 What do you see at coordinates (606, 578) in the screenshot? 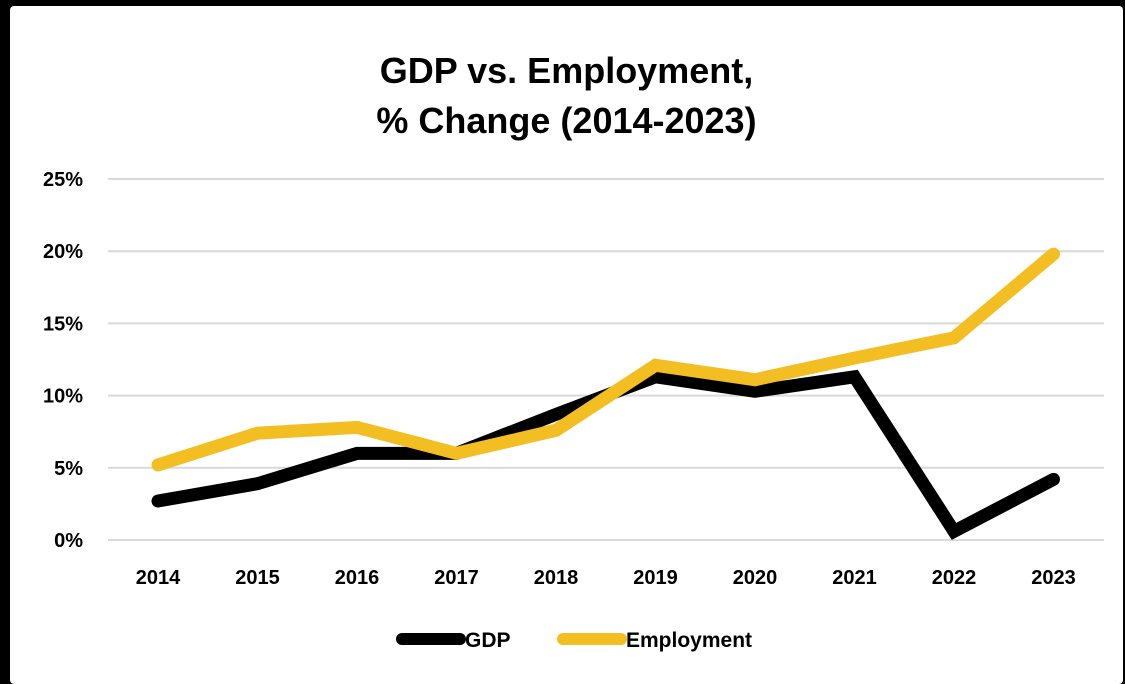
I see `x-axis-tick-labels: 2014 2015 2016 2017 2018 2019 2020 2021 2022 2023` at bounding box center [606, 578].